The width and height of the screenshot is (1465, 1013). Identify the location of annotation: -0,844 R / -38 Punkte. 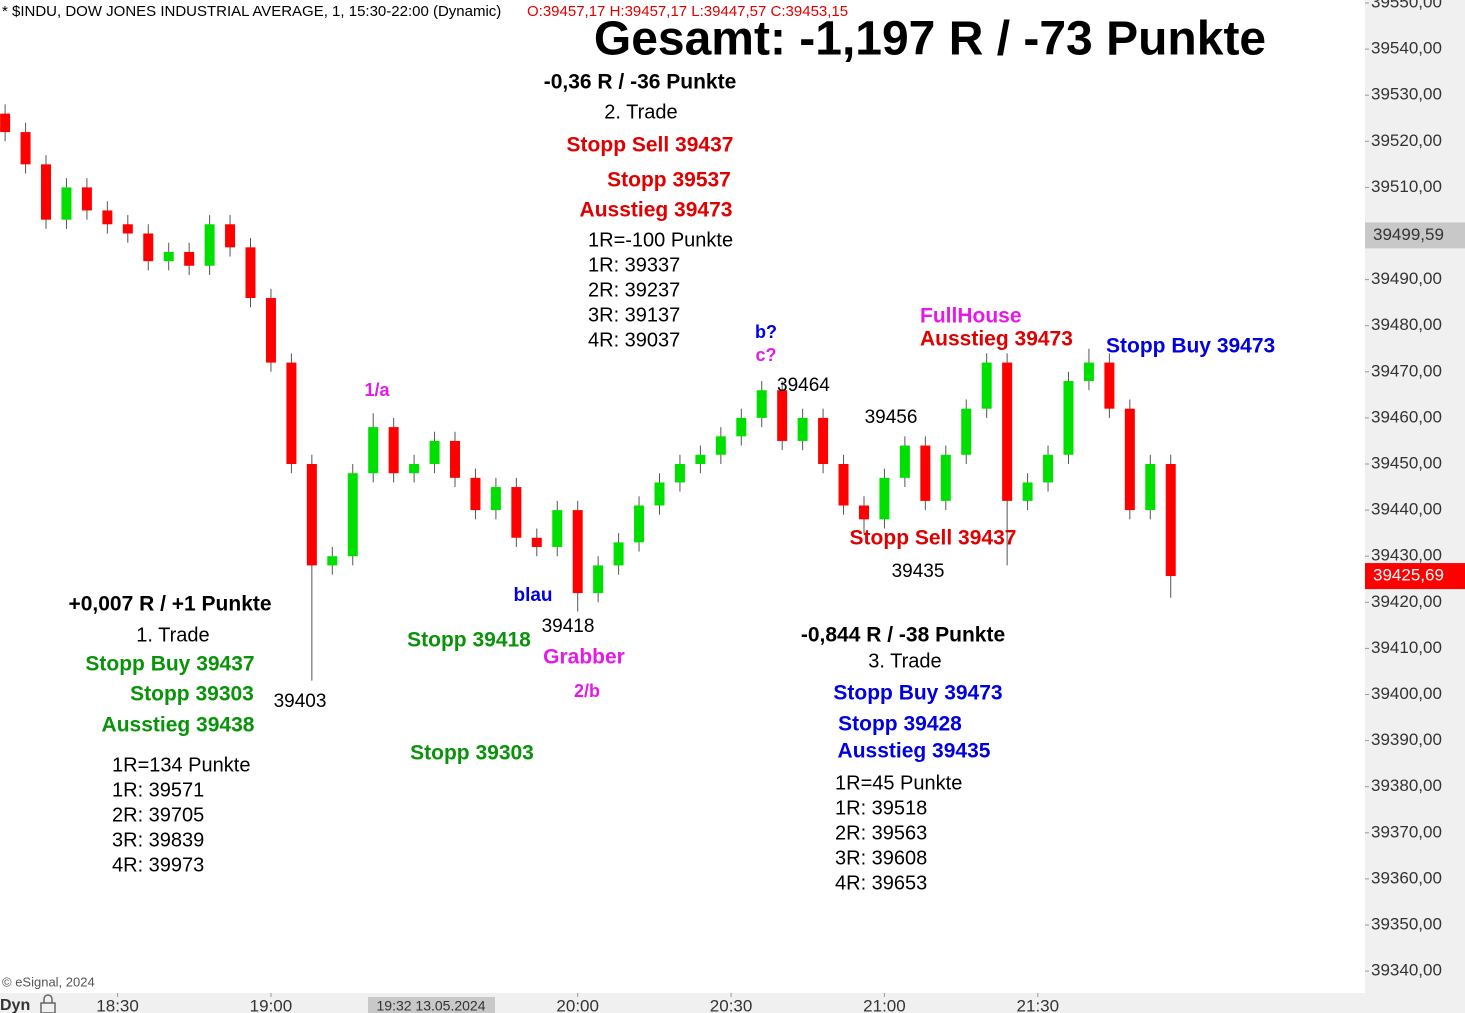
(903, 635).